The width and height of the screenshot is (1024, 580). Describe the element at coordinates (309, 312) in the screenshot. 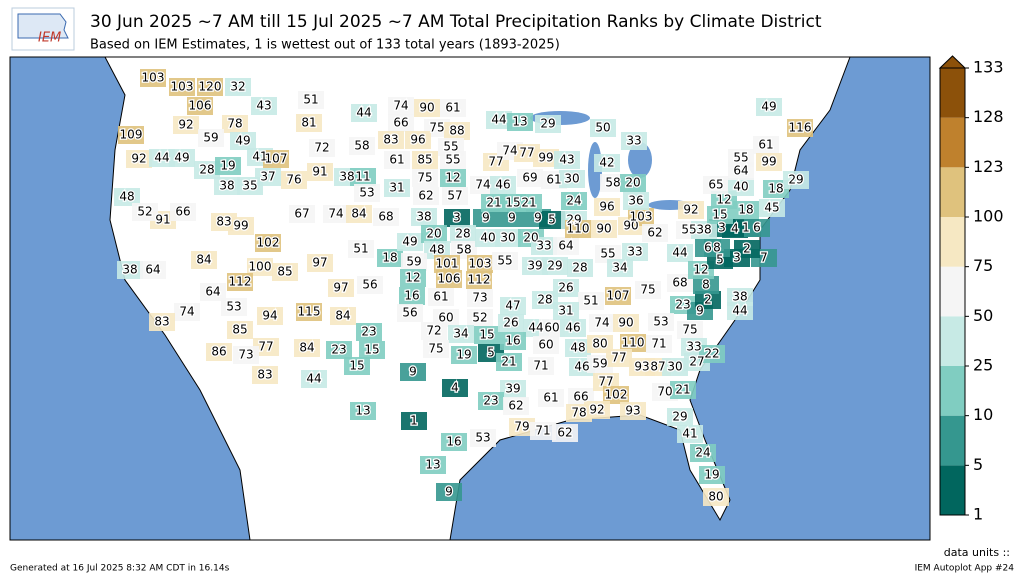

I see `district-rank: 115` at that location.